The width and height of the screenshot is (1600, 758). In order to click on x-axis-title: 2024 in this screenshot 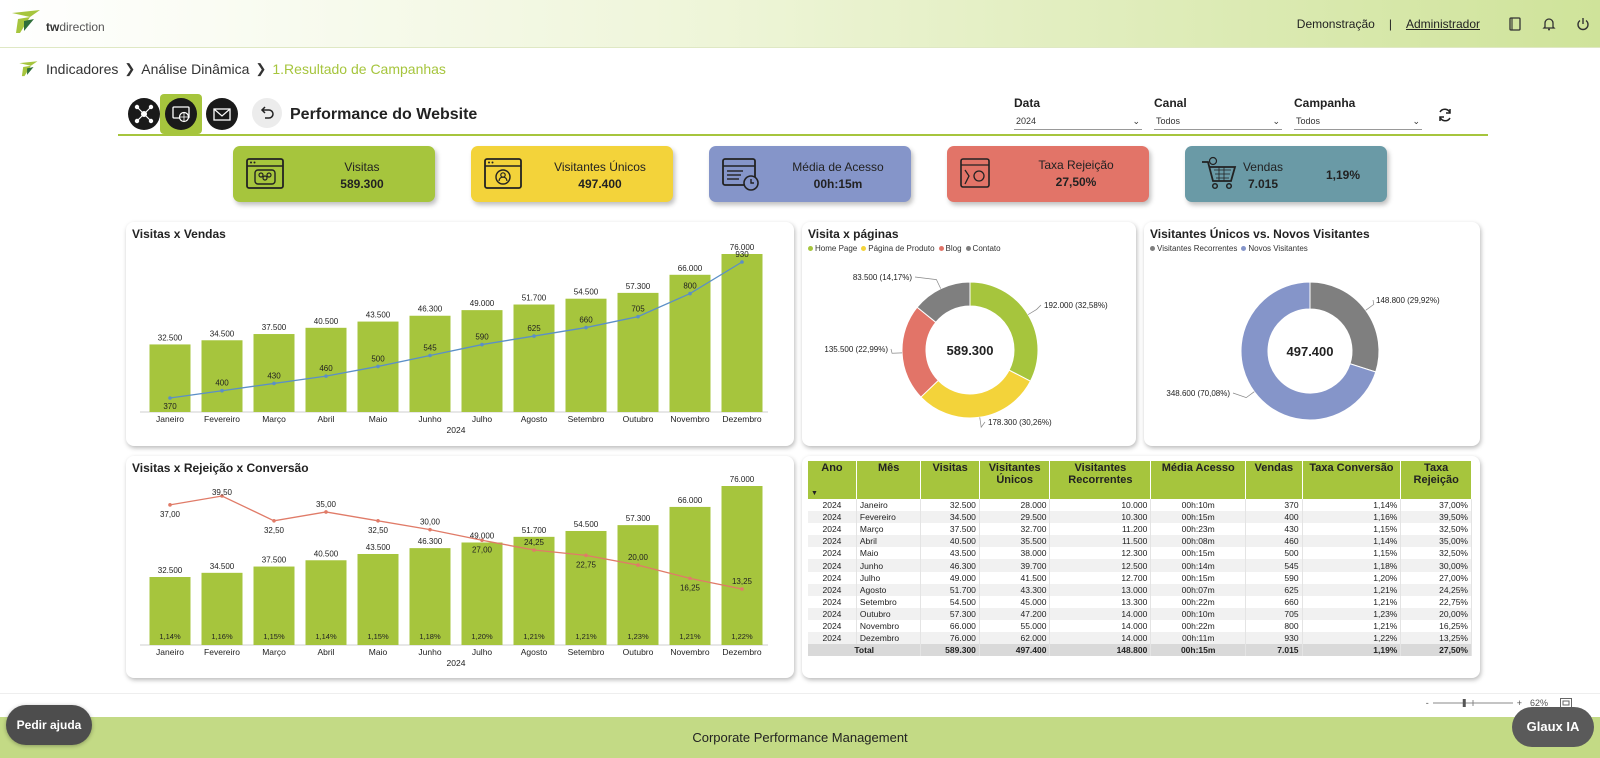, I will do `click(456, 663)`.